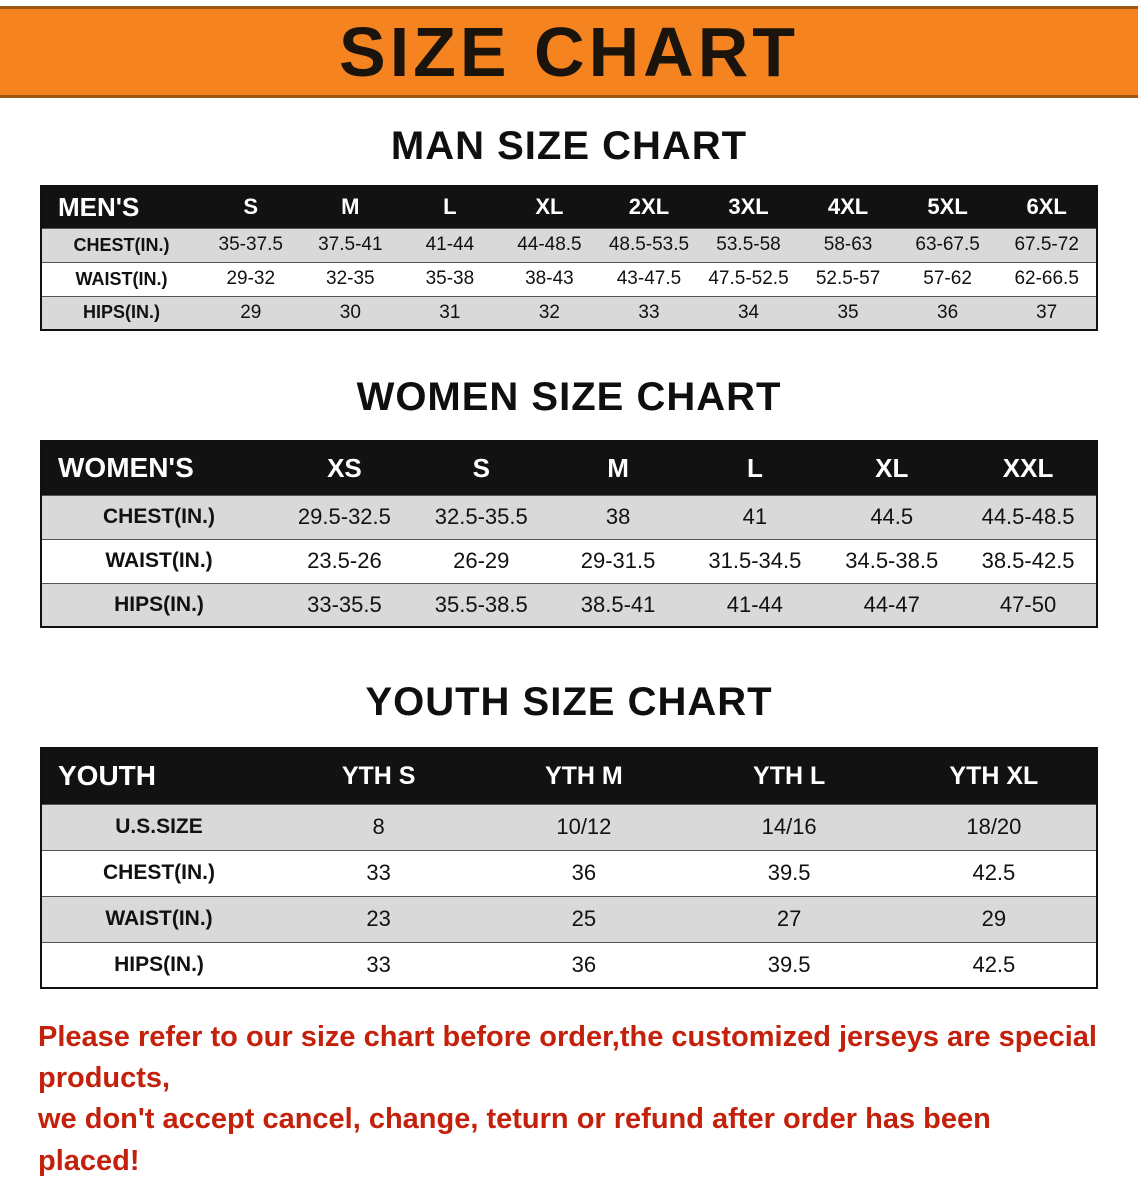 Image resolution: width=1138 pixels, height=1182 pixels. What do you see at coordinates (618, 516) in the screenshot?
I see `table-cell: 38` at bounding box center [618, 516].